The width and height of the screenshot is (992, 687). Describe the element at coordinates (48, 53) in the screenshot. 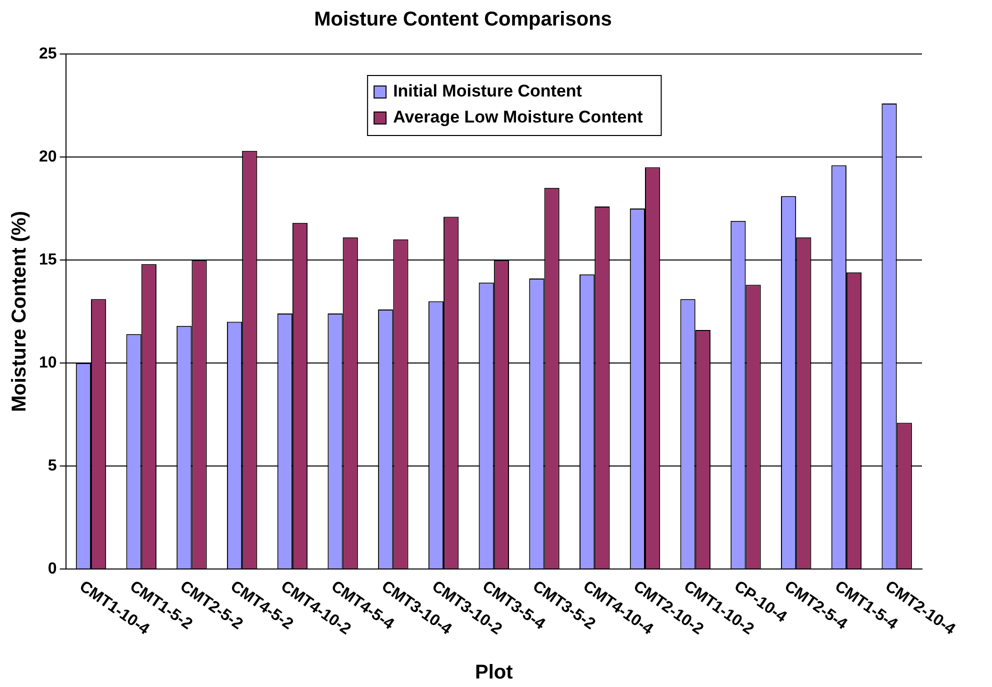

I see `y-tick-label: 25` at that location.